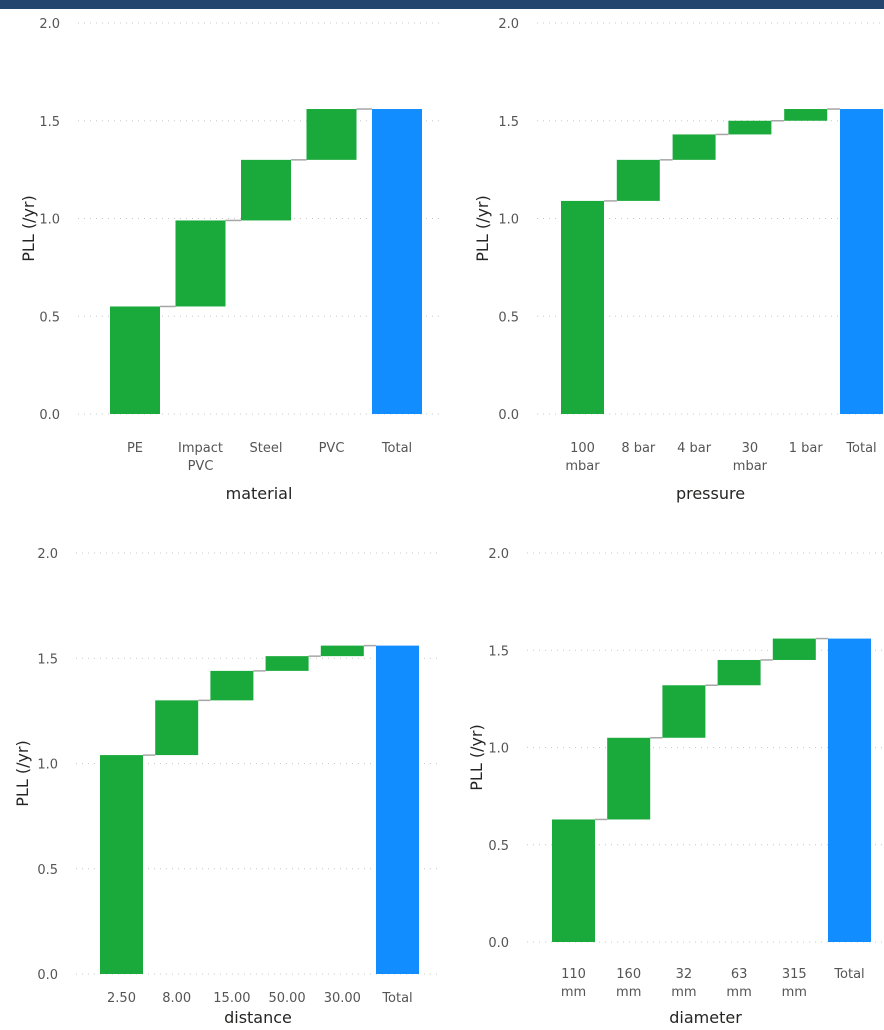 The image size is (884, 1030). I want to click on x-tick-label: 315, so click(794, 974).